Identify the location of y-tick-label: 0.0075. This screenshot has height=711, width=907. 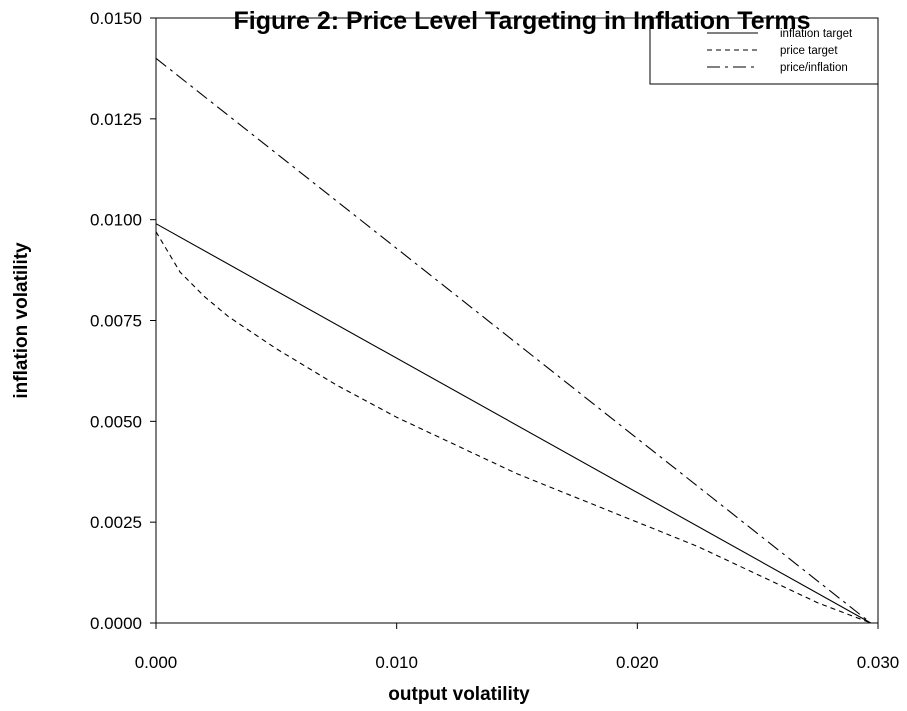
(116, 321).